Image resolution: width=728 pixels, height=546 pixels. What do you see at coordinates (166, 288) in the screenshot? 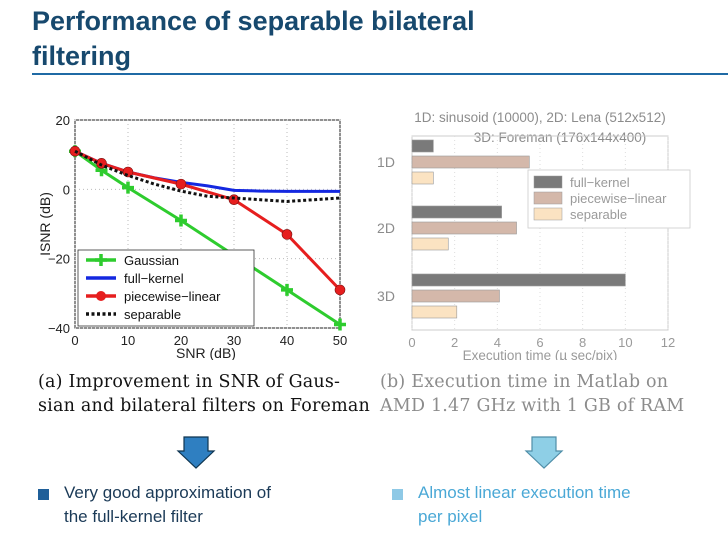
I see `legend-box` at bounding box center [166, 288].